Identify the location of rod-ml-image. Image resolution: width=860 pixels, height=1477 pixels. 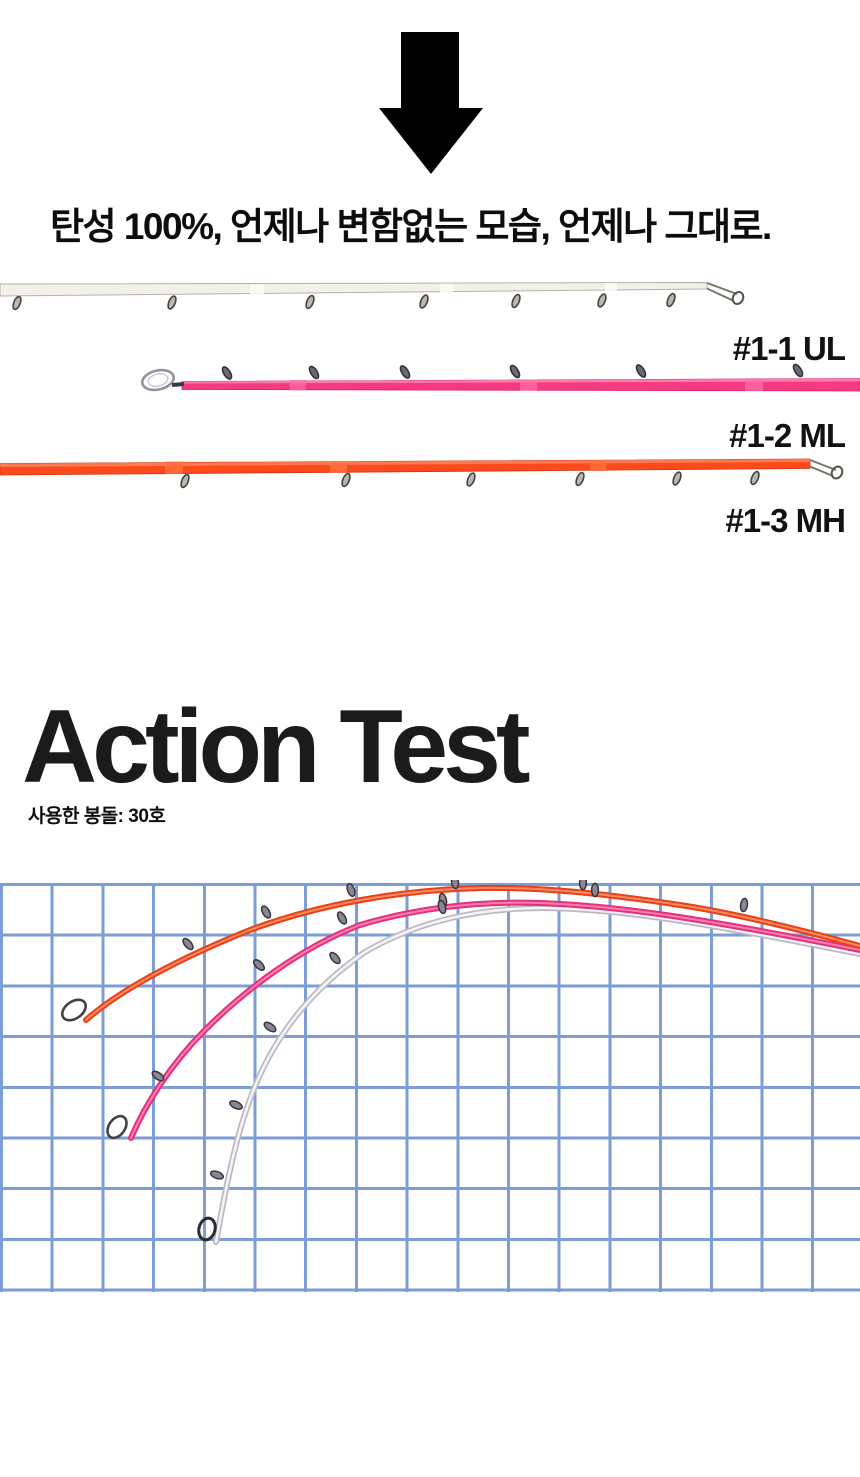
(500, 377).